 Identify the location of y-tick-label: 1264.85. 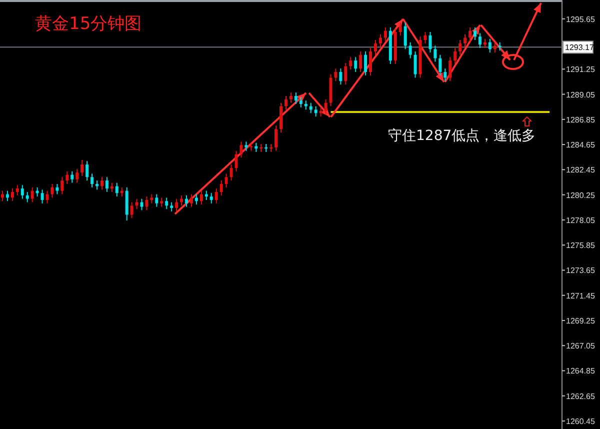
(581, 371).